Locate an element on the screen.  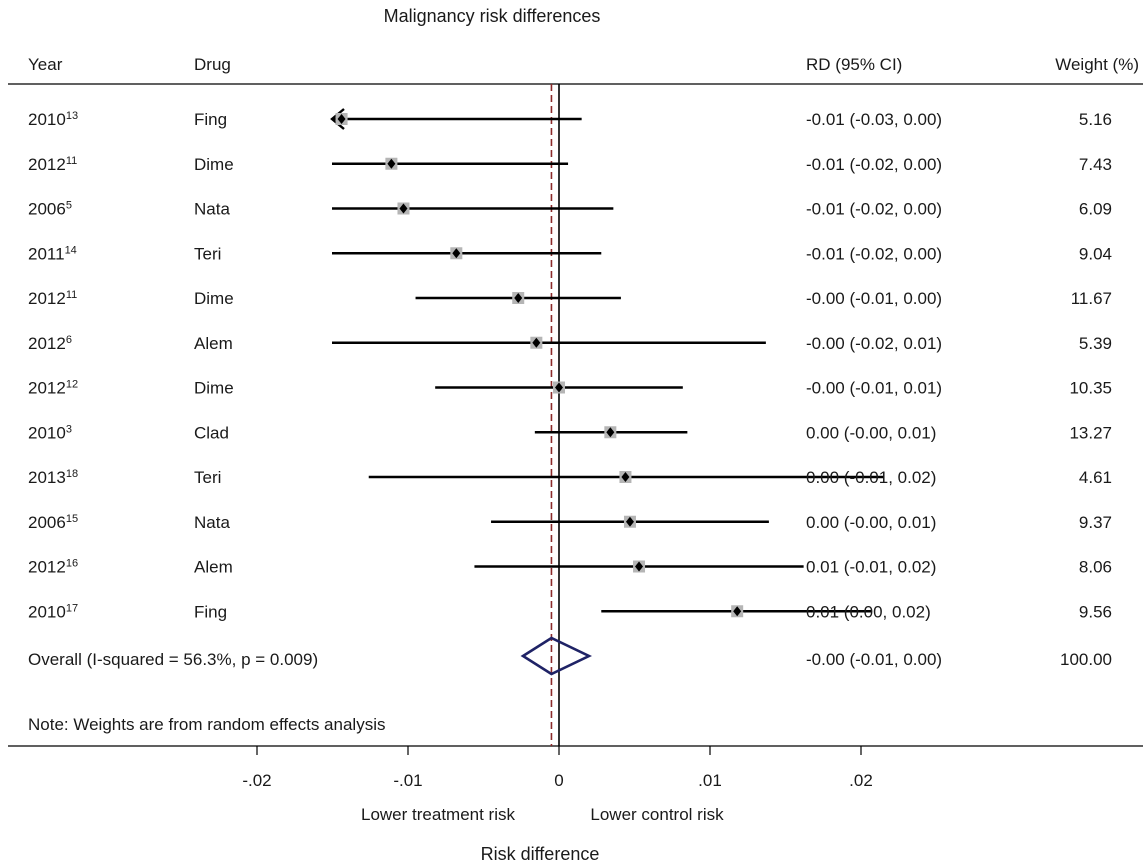
study-drug: Clad is located at coordinates (211, 432).